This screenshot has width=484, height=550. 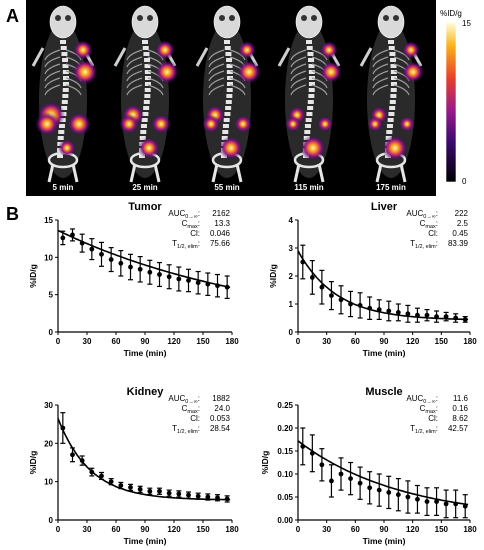 I want to click on shoulder-tumor-uptake, so click(x=85, y=72).